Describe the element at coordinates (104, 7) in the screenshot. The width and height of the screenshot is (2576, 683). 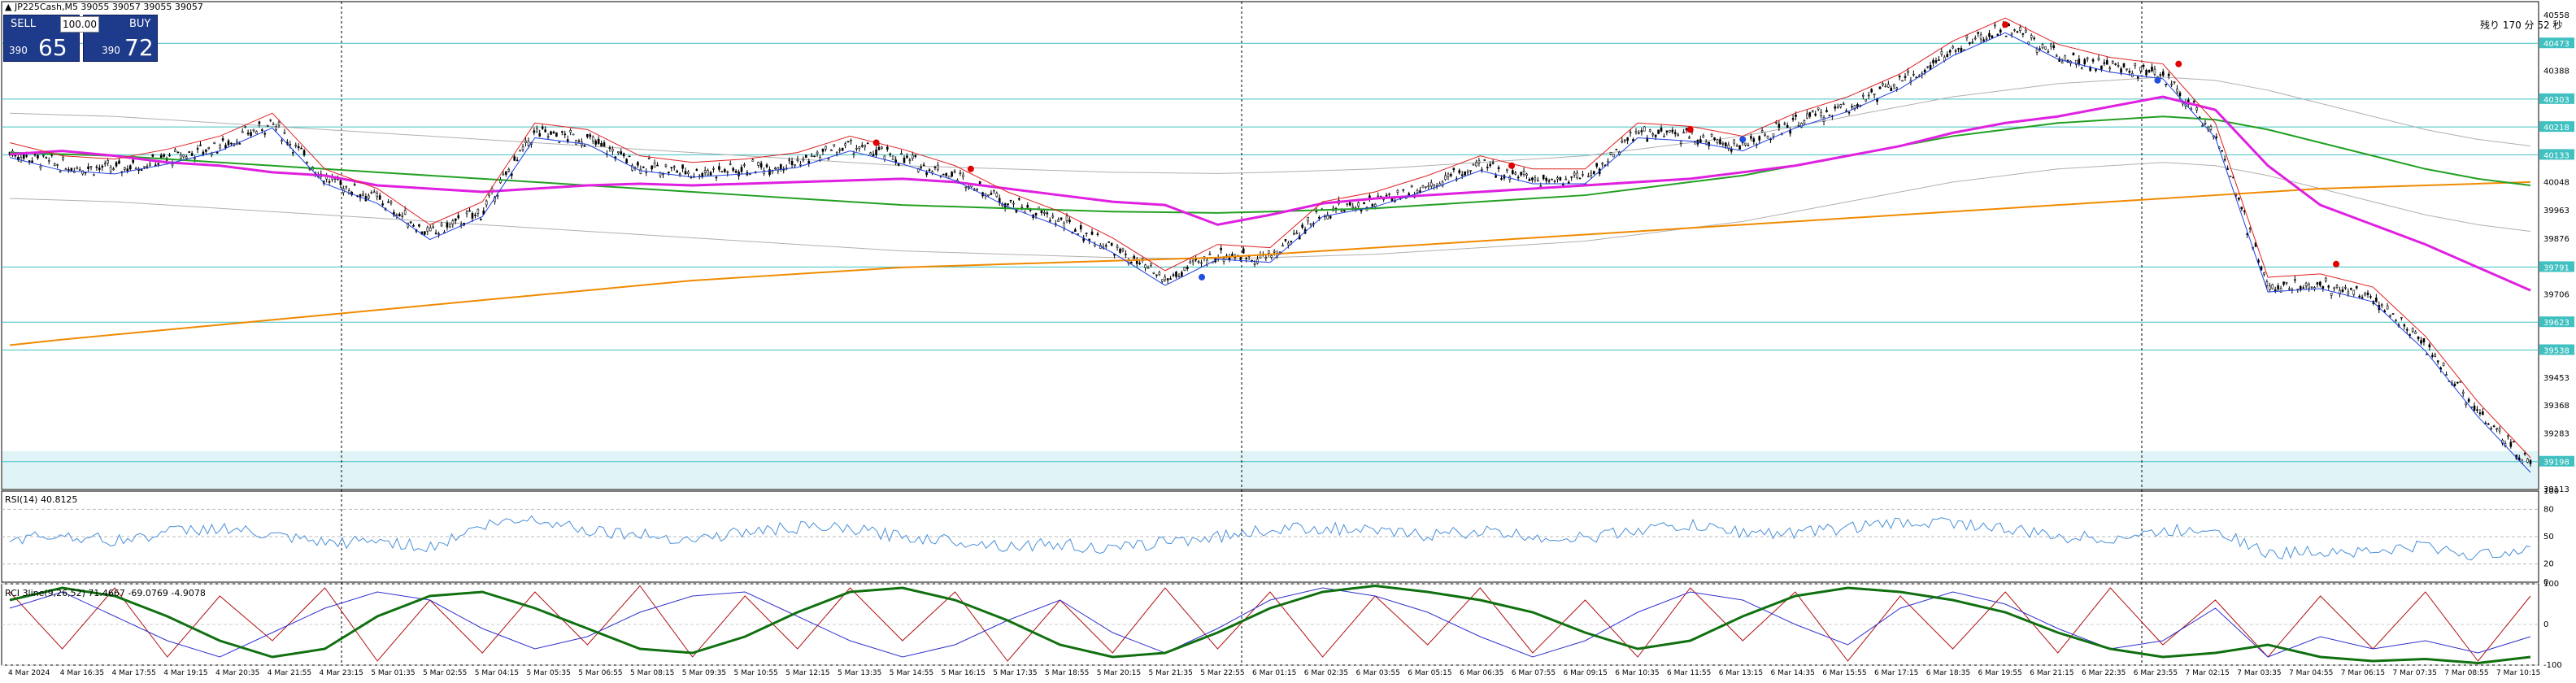
I see `symbol-title: ▲ JP225Cash,M5 39055 39057 39055 39057` at that location.